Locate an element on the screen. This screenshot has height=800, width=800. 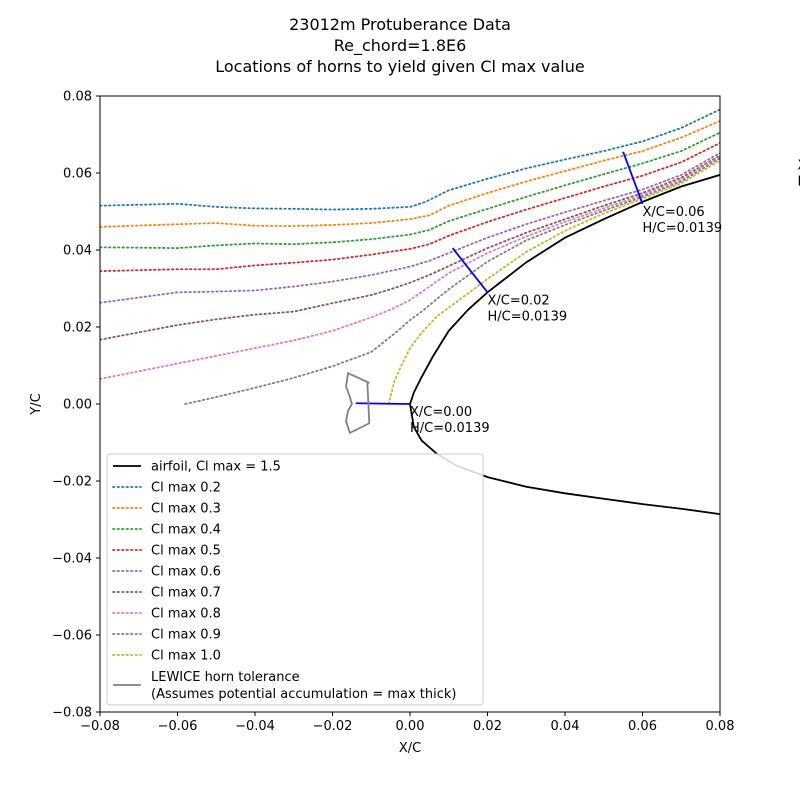
y-tick-label: 0.04 is located at coordinates (77, 251).